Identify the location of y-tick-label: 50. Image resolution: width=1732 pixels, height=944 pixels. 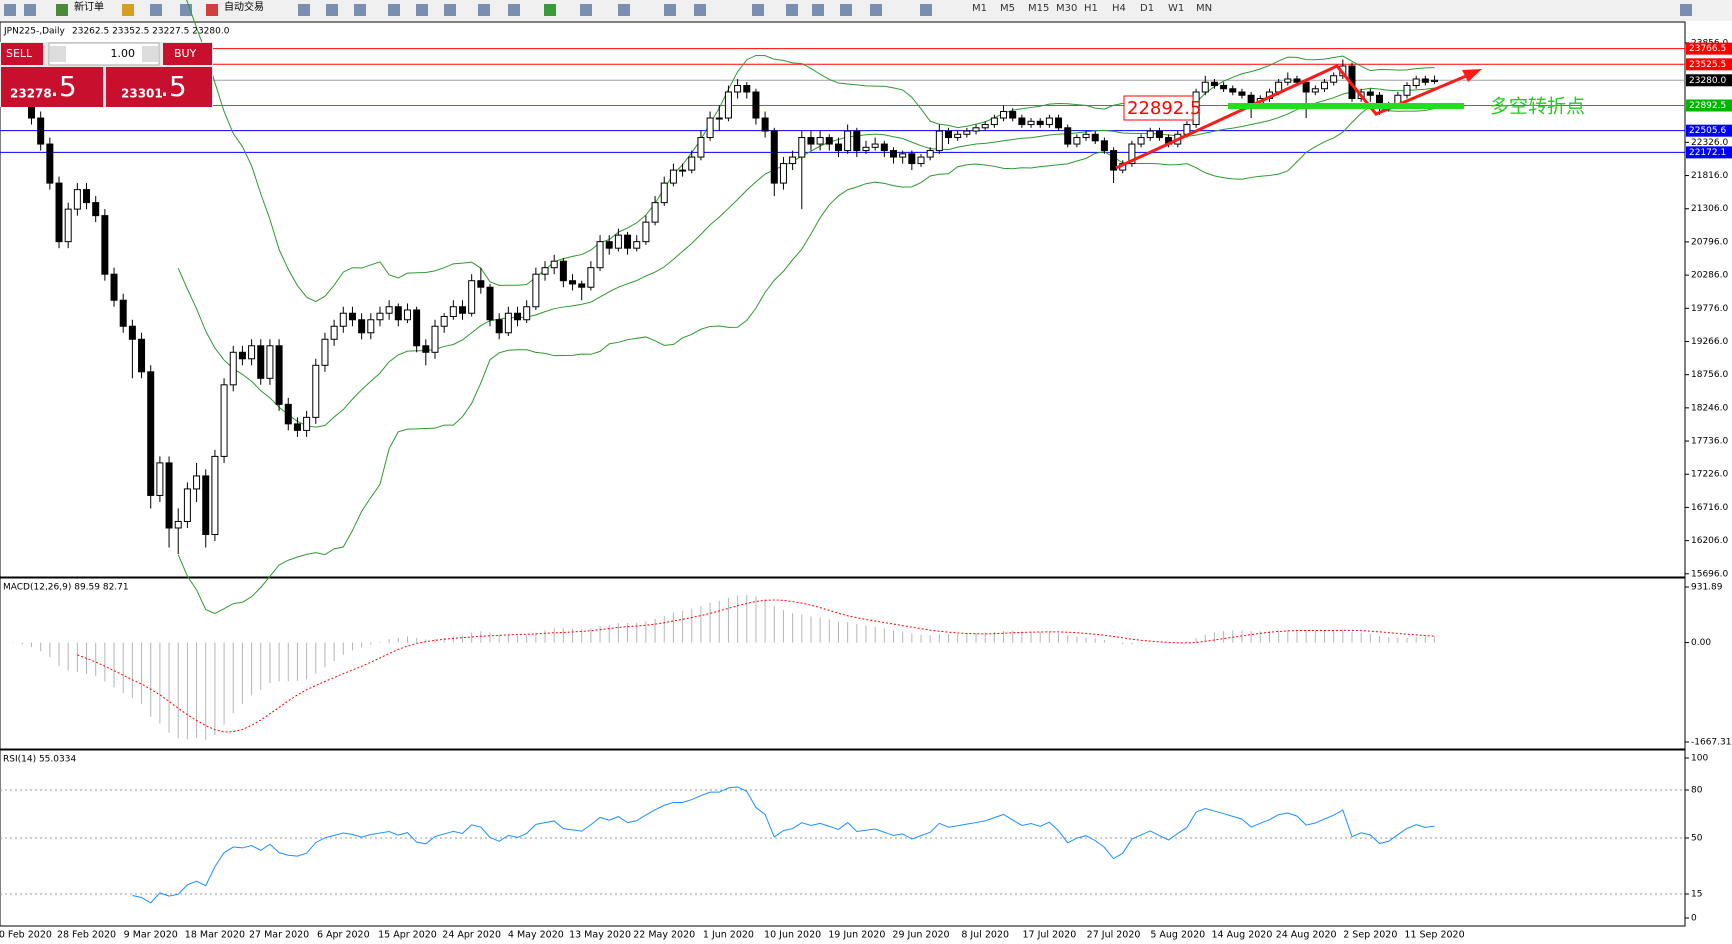
(1697, 839).